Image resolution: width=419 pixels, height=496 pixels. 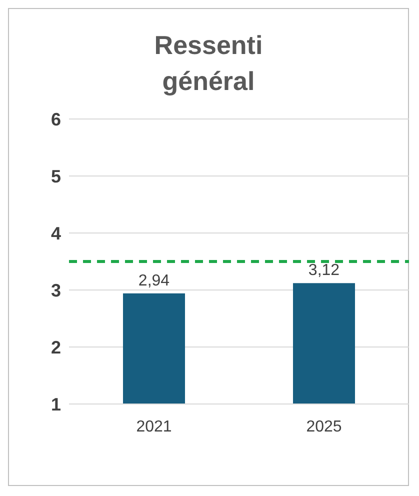 I want to click on data-label: 2,94, so click(x=154, y=281).